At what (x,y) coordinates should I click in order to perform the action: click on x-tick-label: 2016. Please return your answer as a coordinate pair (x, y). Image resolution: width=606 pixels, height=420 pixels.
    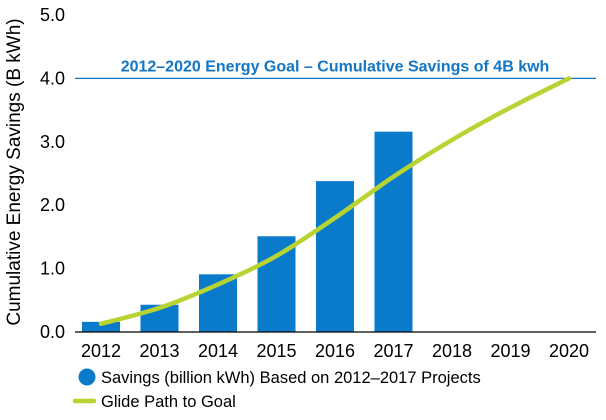
    Looking at the image, I should click on (335, 351).